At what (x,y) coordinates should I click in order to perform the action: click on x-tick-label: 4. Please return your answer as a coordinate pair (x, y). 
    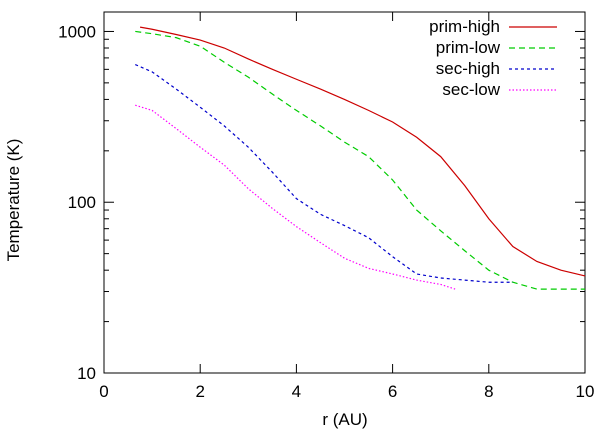
    Looking at the image, I should click on (296, 391).